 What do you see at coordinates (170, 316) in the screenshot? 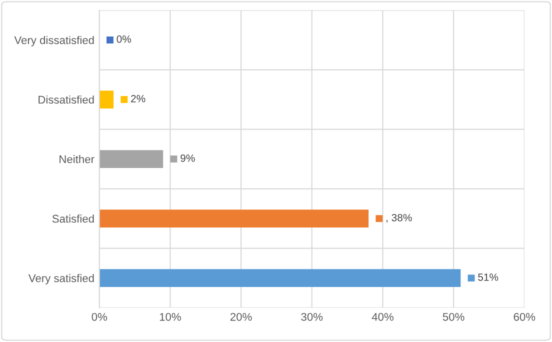
I see `x-tick-label: 10%` at bounding box center [170, 316].